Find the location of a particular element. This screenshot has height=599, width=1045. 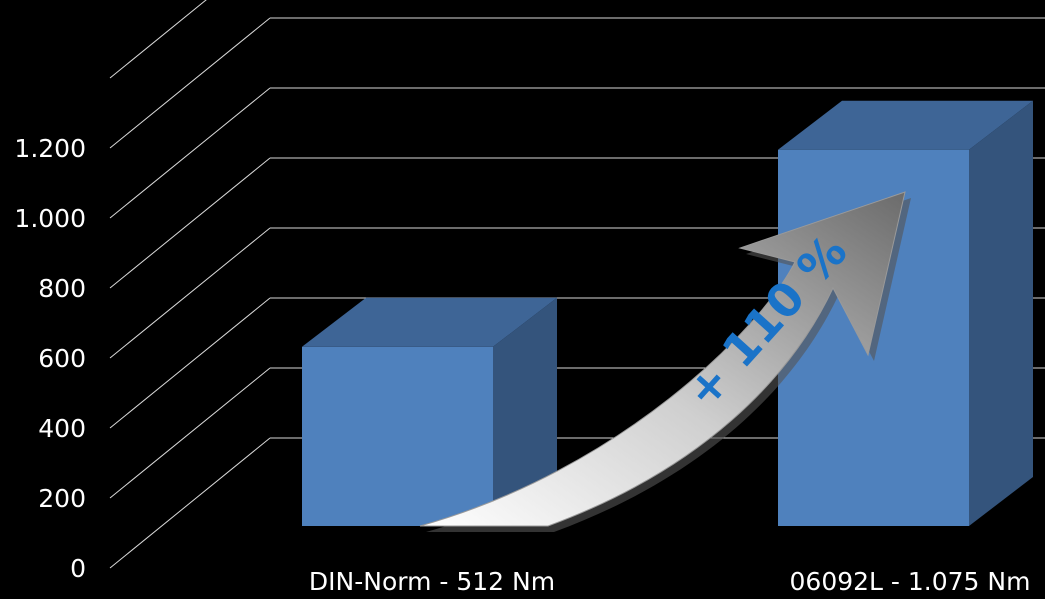

y-tick-label: 1.200 is located at coordinates (50, 148).